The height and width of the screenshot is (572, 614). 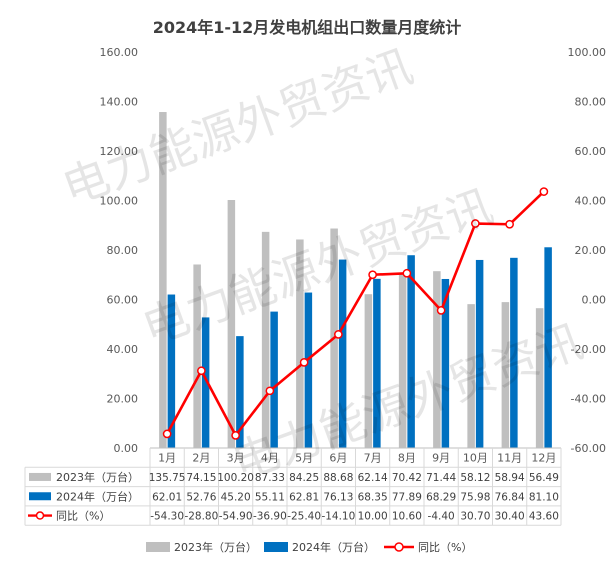 What do you see at coordinates (510, 517) in the screenshot?
I see `table-cell: 30.40` at bounding box center [510, 517].